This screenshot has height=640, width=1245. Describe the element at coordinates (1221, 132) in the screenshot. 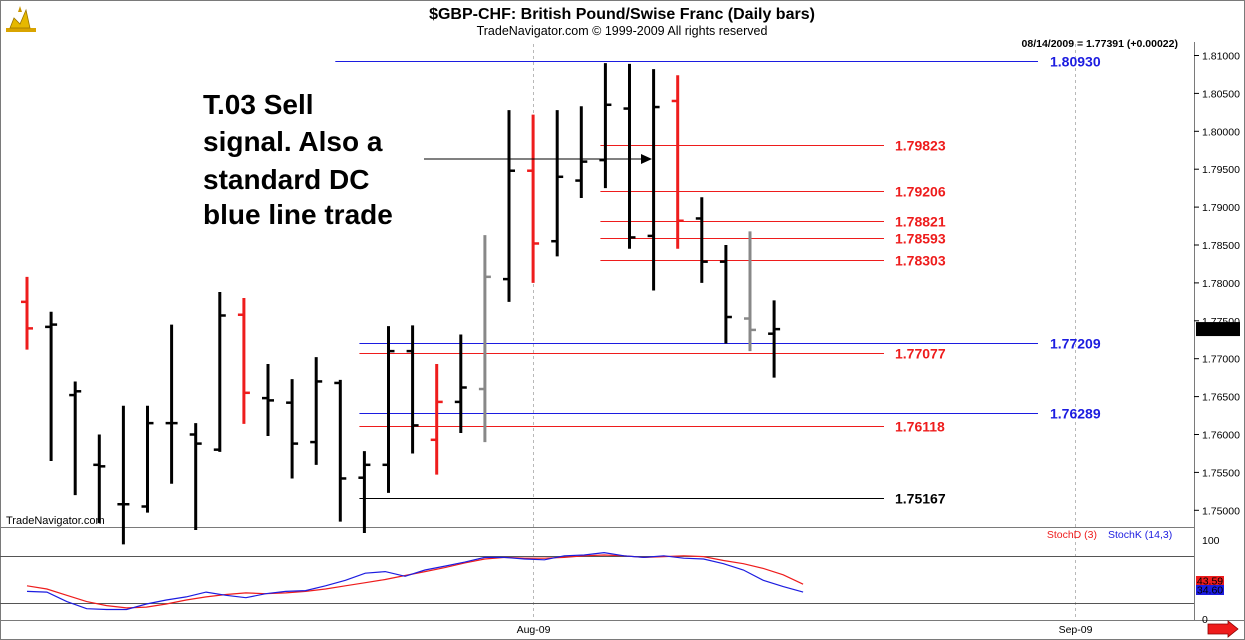

I see `price-tick-label: 1.80000` at that location.